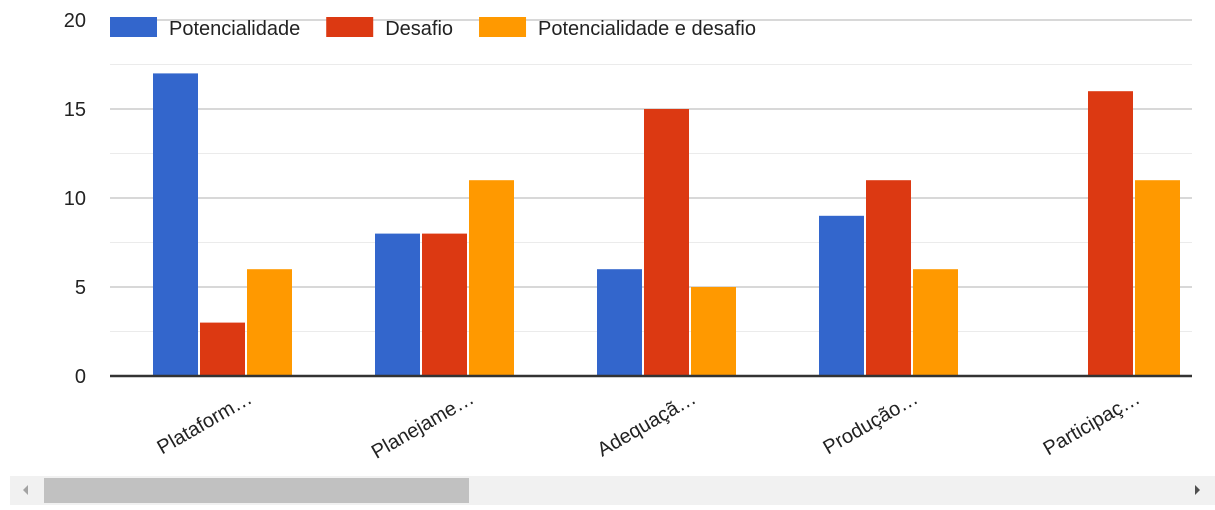  Describe the element at coordinates (647, 29) in the screenshot. I see `legend-label: Potencialidade e desafio` at that location.